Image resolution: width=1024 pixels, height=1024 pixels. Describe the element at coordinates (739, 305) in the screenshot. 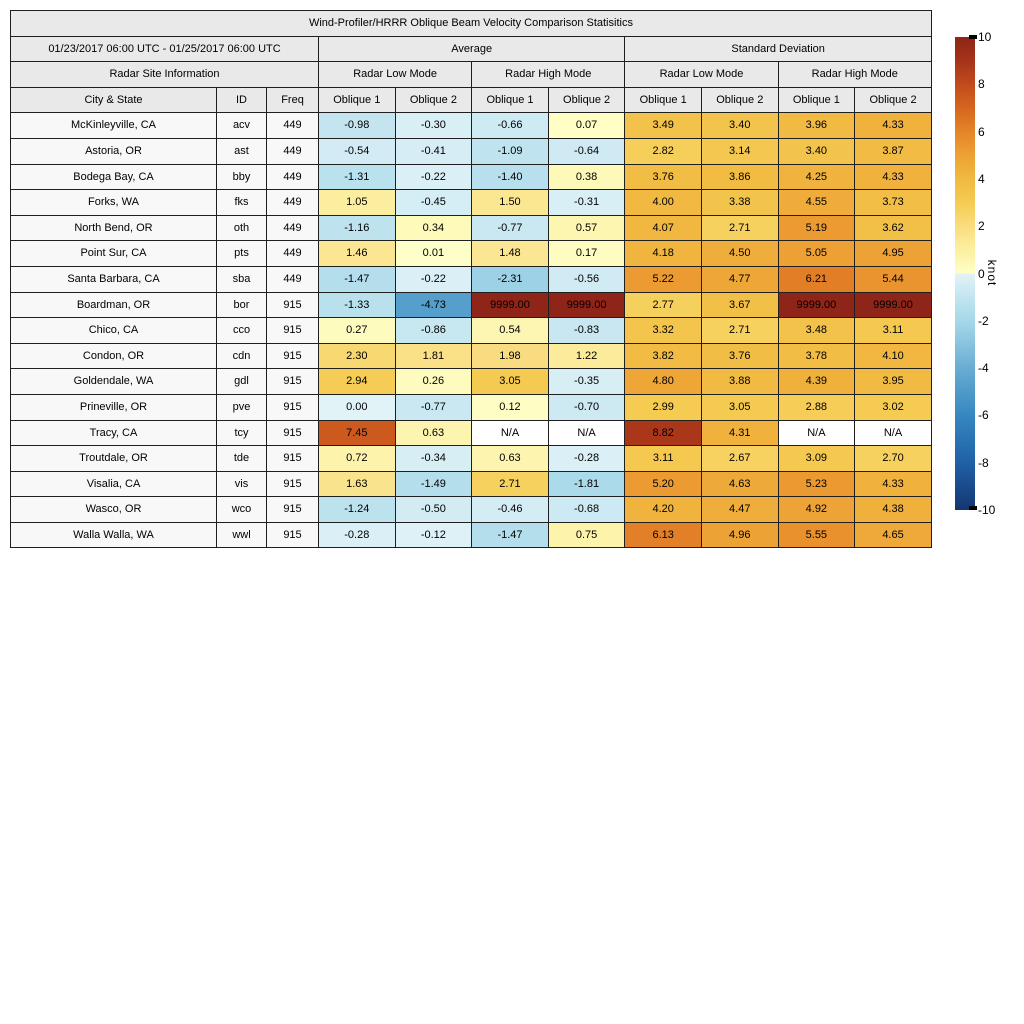

I see `value-cell: 3.67` at that location.